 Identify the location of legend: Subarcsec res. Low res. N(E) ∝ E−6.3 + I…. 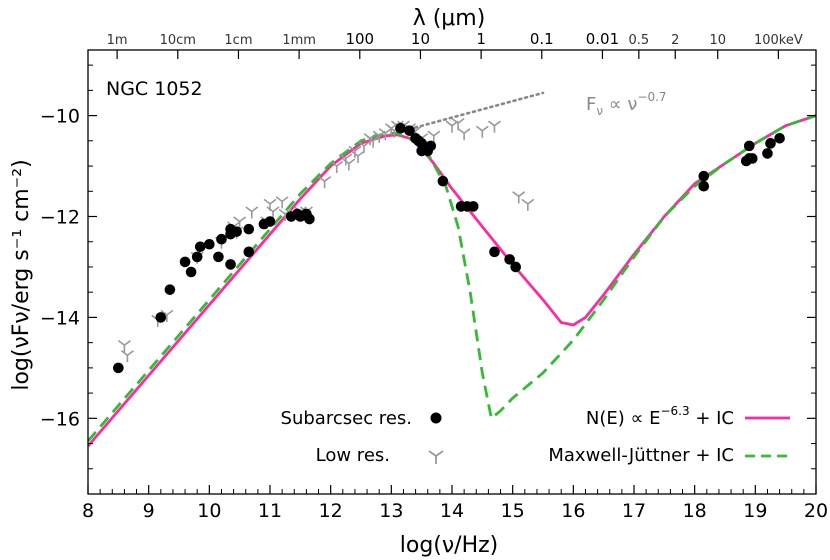
(535, 435).